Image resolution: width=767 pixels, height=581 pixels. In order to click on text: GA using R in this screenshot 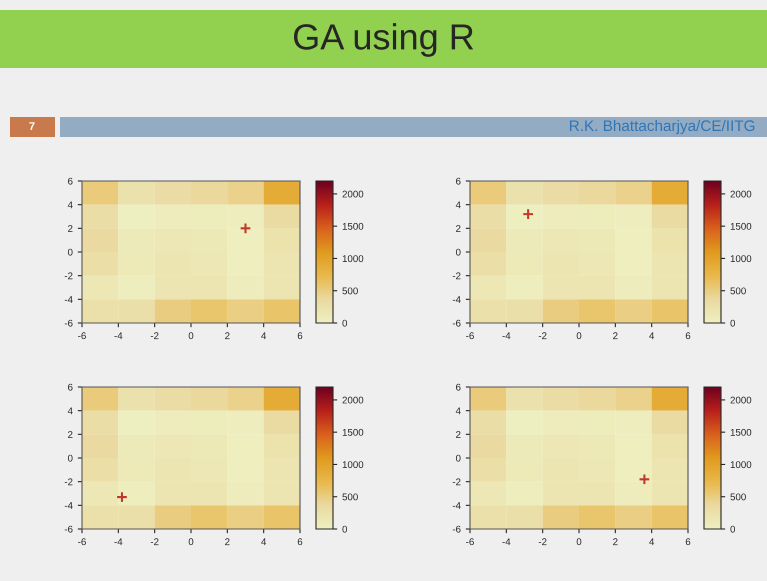, I will do `click(384, 40)`.